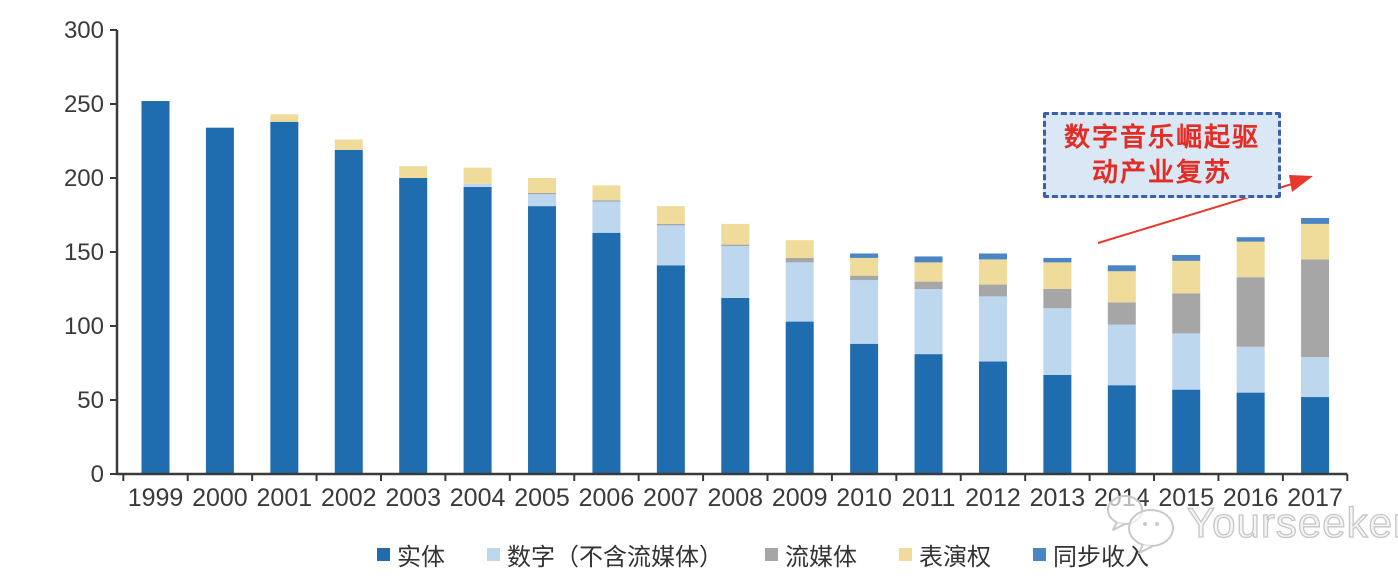 Image resolution: width=1398 pixels, height=582 pixels. What do you see at coordinates (156, 498) in the screenshot?
I see `x-axis-label: 1999` at bounding box center [156, 498].